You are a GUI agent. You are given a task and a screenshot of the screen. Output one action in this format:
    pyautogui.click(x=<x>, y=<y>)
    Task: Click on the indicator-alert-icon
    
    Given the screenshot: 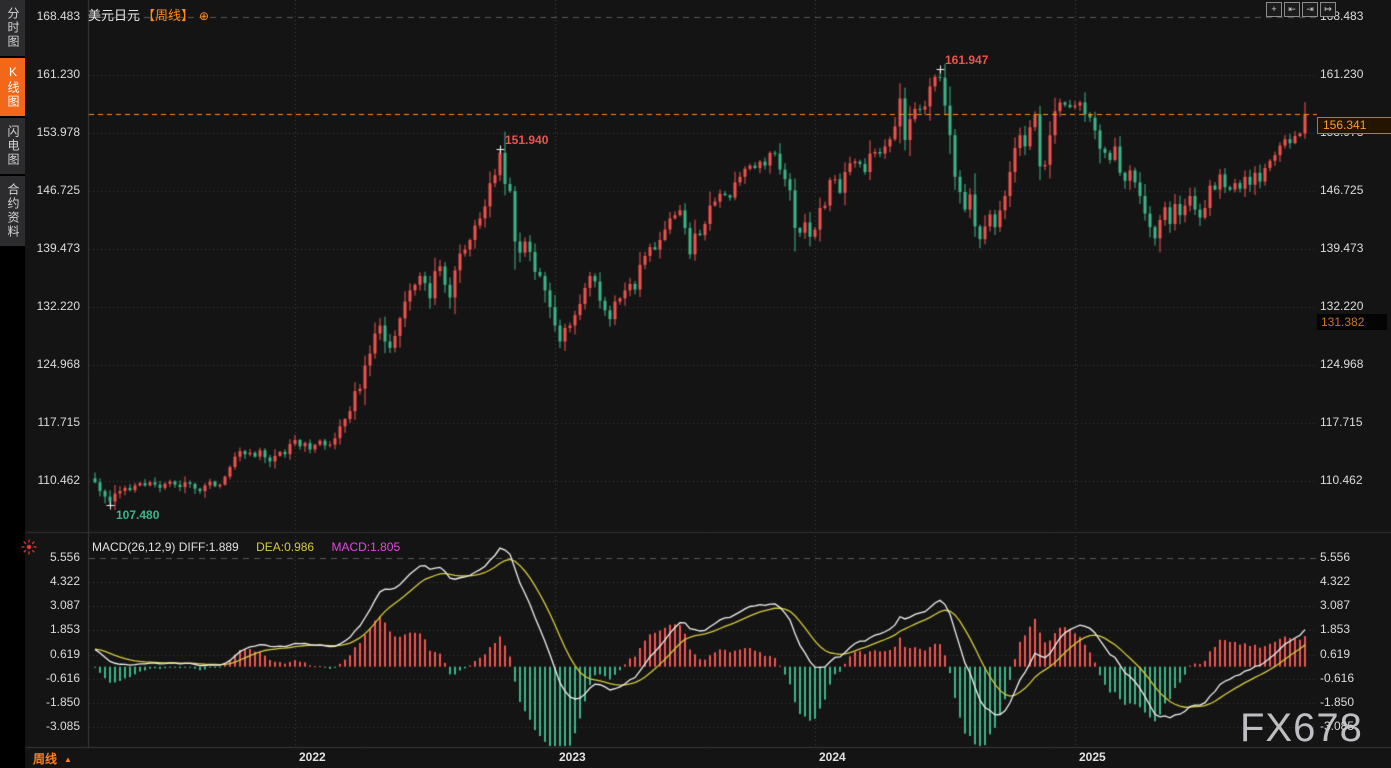 What is the action you would take?
    pyautogui.click(x=29, y=547)
    